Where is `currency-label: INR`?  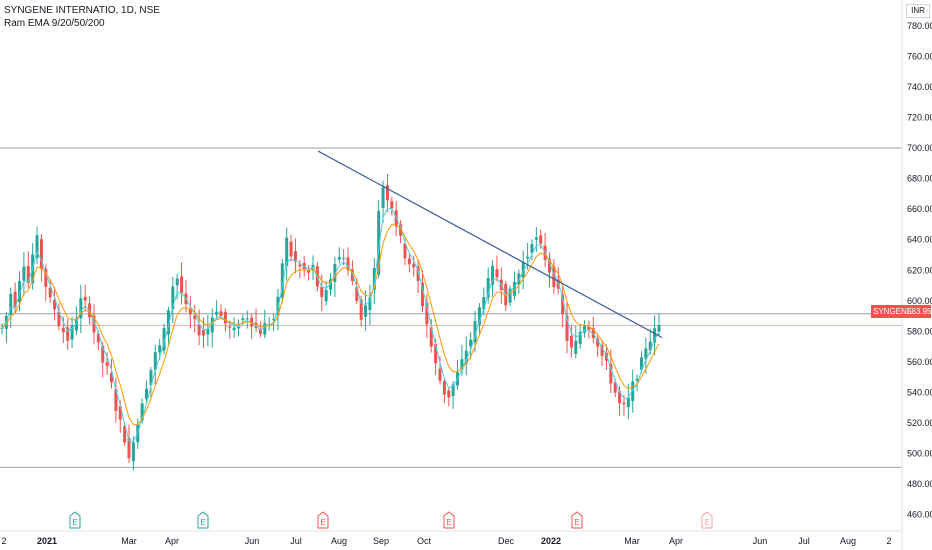
currency-label: INR is located at coordinates (918, 11).